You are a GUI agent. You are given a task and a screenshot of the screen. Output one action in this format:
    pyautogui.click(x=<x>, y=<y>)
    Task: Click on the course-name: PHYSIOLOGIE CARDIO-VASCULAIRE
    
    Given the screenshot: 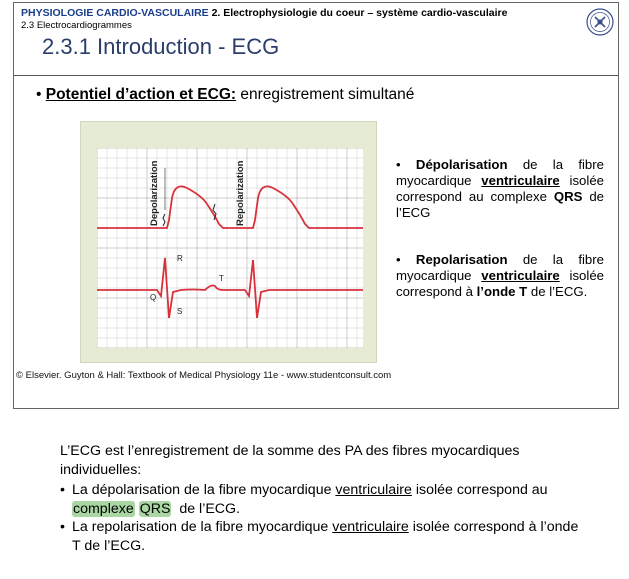 What is the action you would take?
    pyautogui.click(x=115, y=13)
    